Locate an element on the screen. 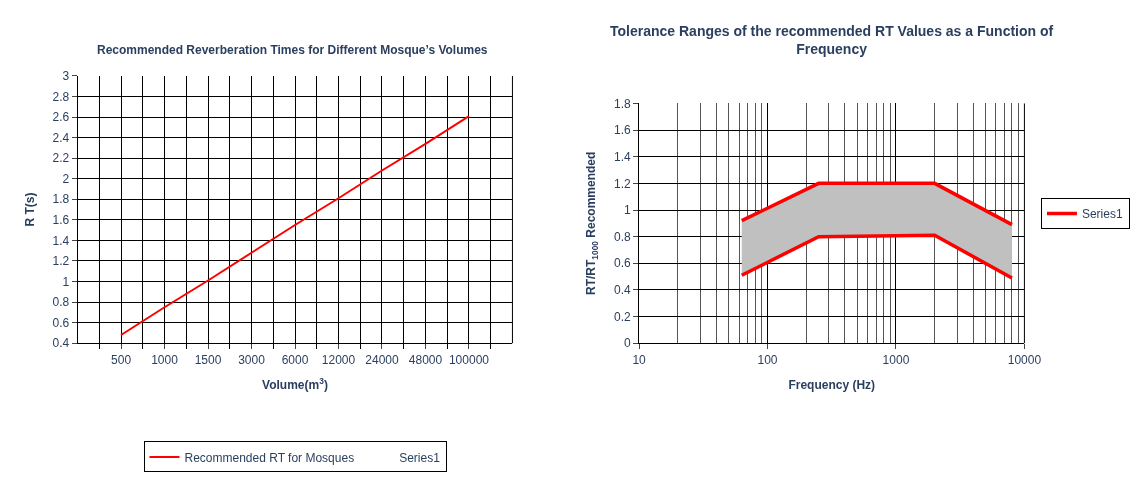 The height and width of the screenshot is (482, 1145). text: Series1 is located at coordinates (420, 457).